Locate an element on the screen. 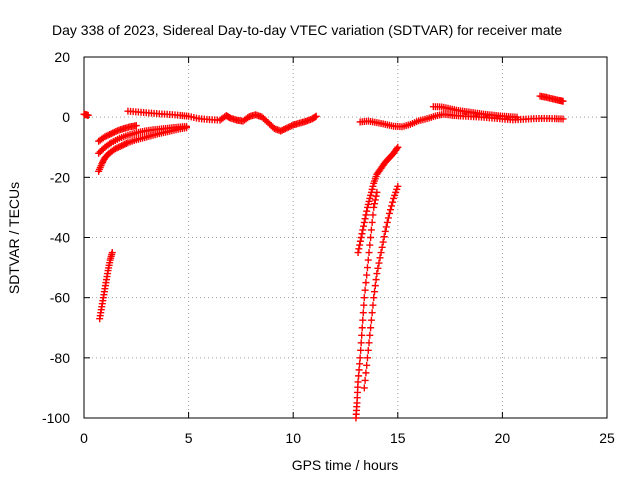 The height and width of the screenshot is (480, 640). x-tick-label: 0 is located at coordinates (84, 438).